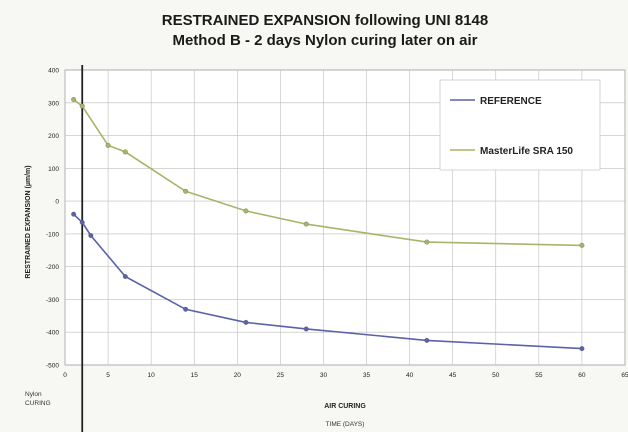 This screenshot has width=628, height=432. Describe the element at coordinates (410, 375) in the screenshot. I see `x-tick-label: 40` at that location.